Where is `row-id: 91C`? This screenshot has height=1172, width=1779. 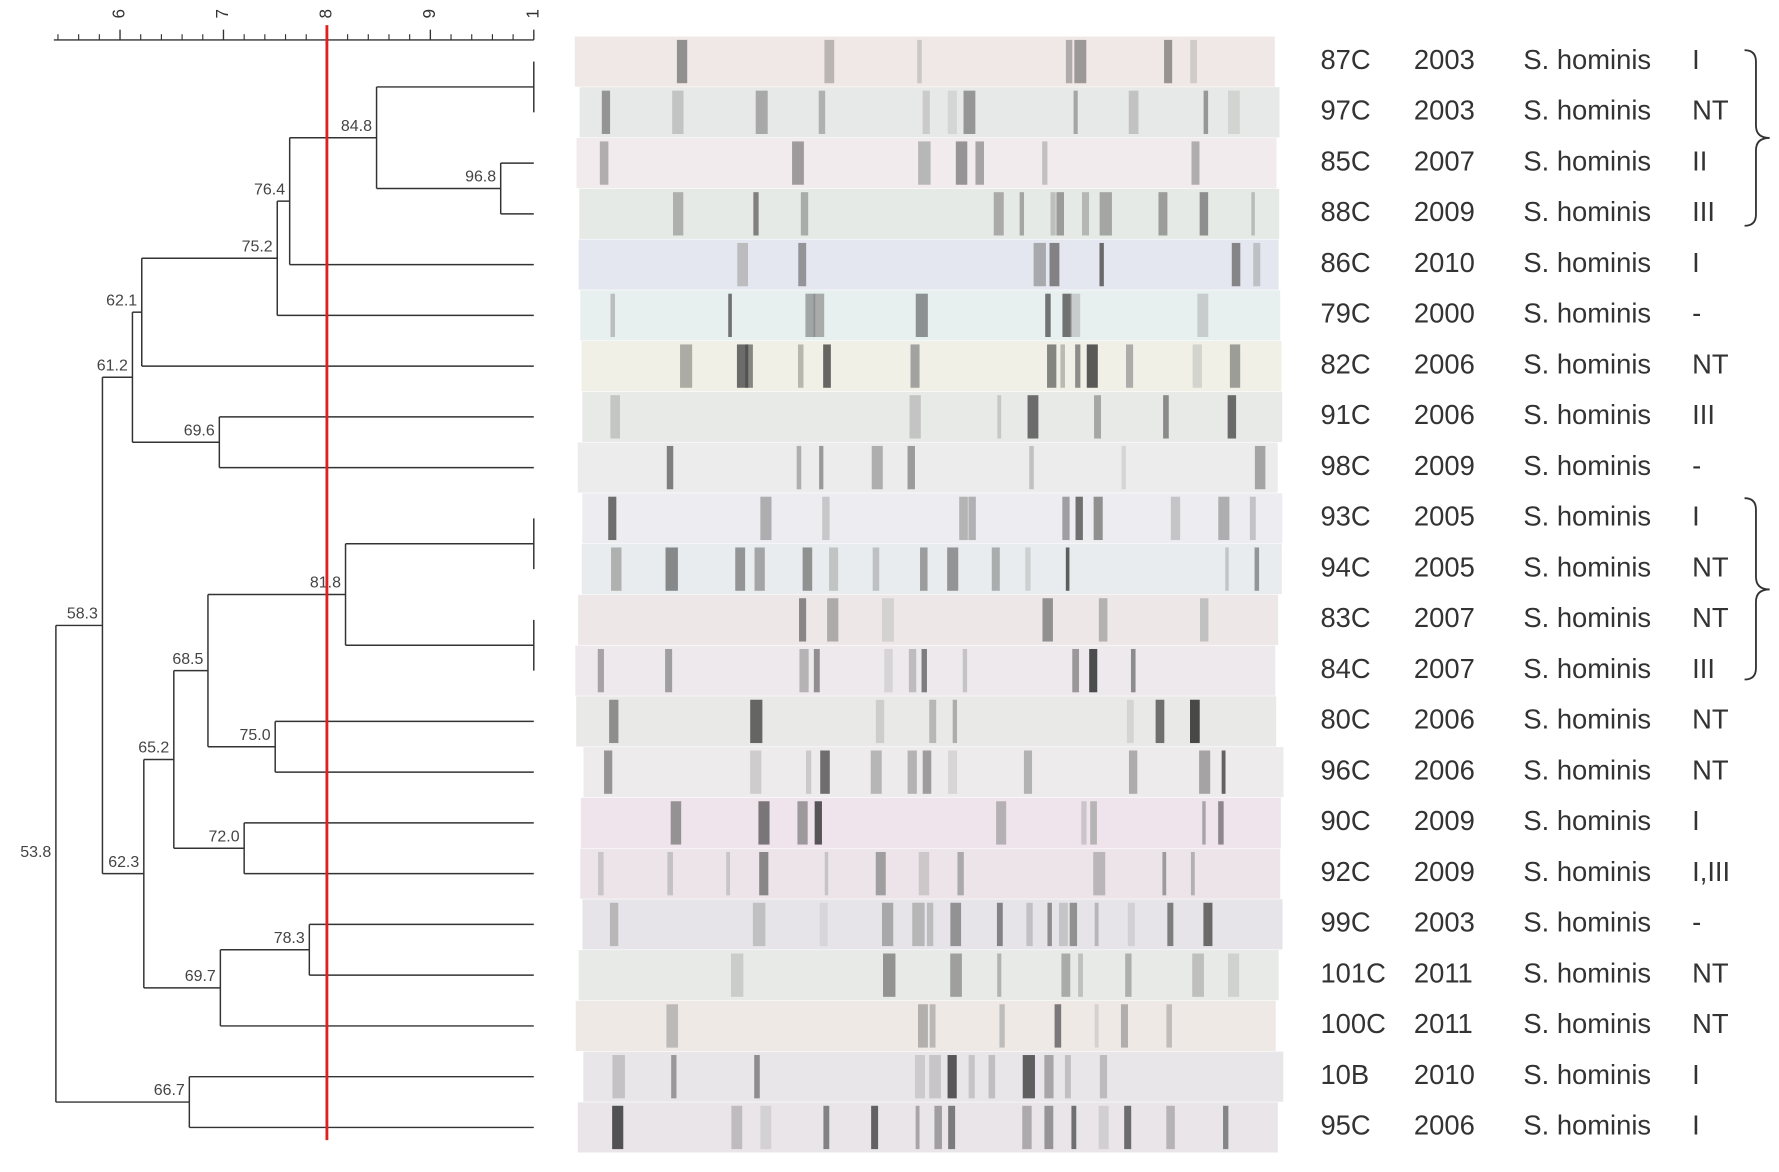 row-id: 91C is located at coordinates (1345, 414).